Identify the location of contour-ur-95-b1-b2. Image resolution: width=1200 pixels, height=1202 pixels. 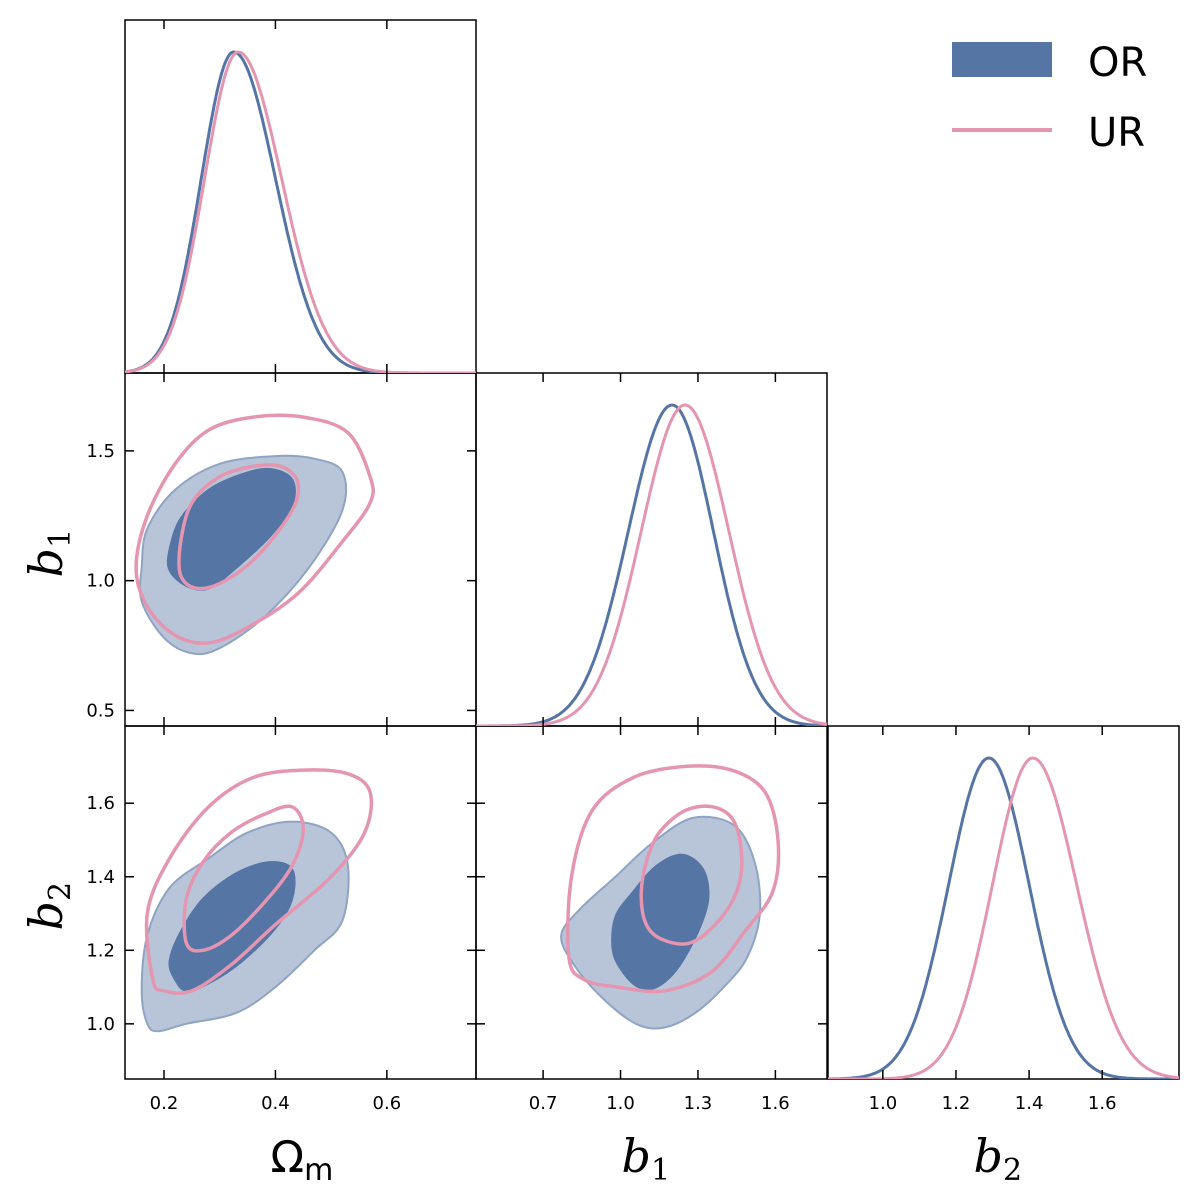
(673, 879).